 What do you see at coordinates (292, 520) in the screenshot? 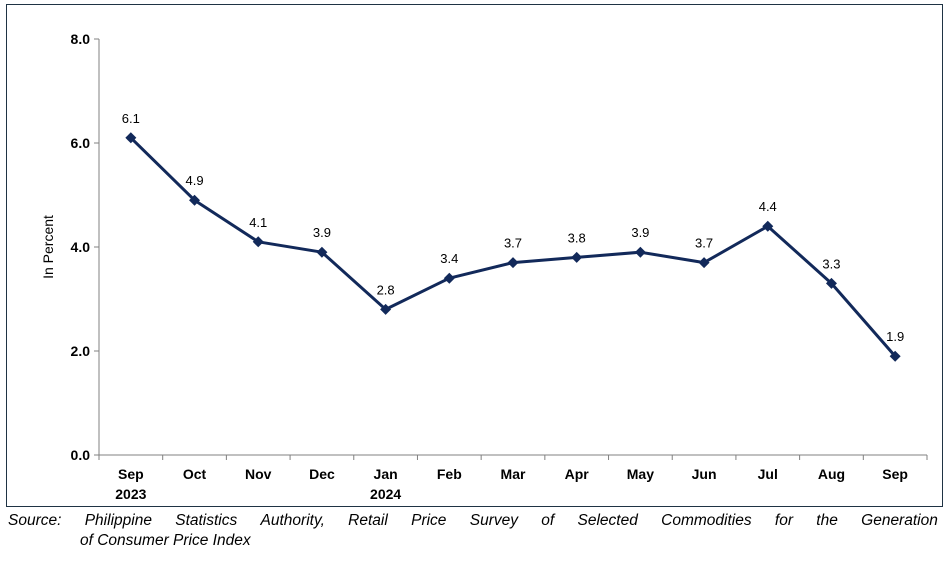
I see `source-word: Authority,` at bounding box center [292, 520].